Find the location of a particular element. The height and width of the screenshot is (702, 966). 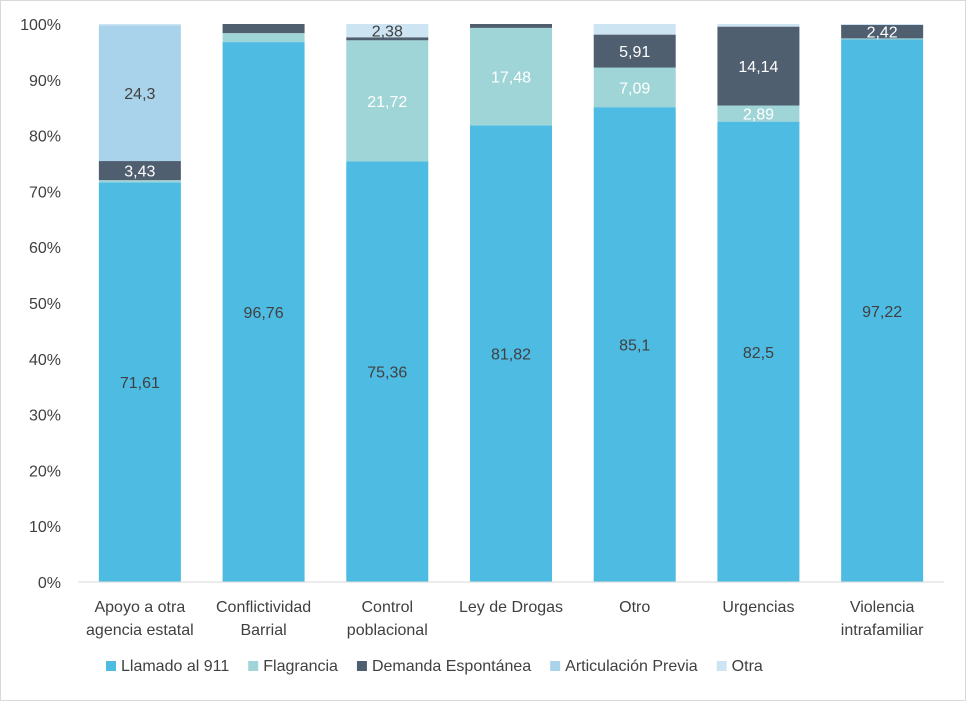

data-label-demanda-espontanea-0: 3,43 is located at coordinates (139, 172).